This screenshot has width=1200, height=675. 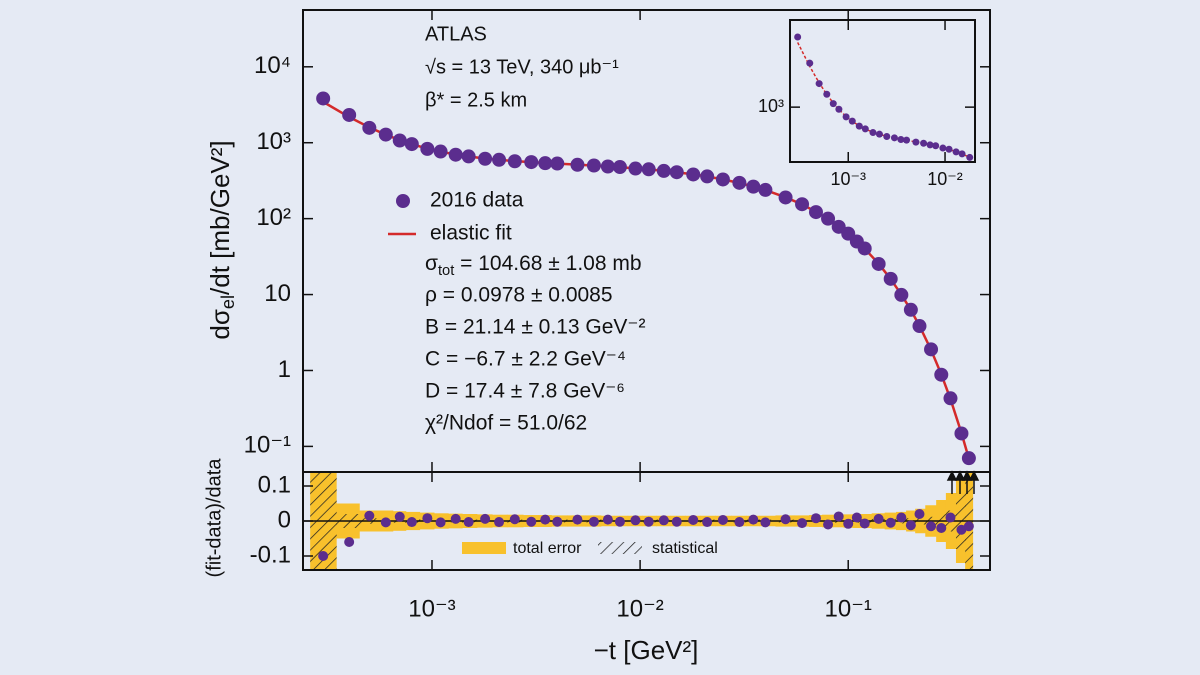 I want to click on annotation: ATLAS, so click(x=456, y=34).